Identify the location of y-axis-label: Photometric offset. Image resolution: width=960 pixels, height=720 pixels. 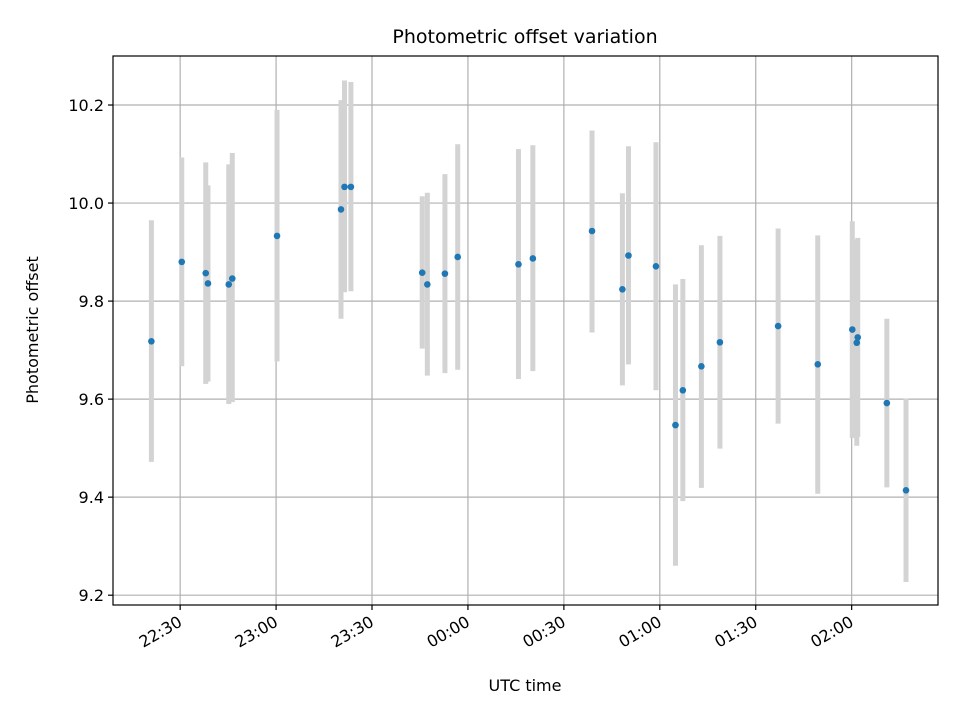
(32, 330).